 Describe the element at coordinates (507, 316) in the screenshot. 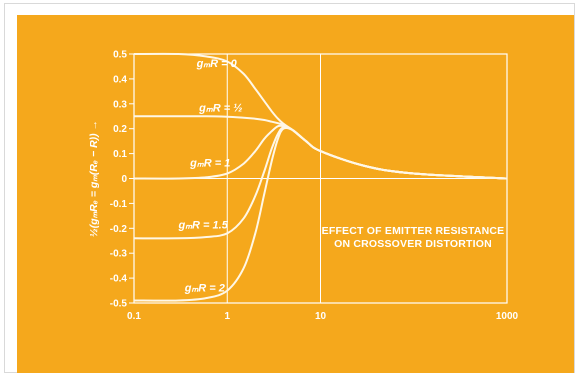

I see `x-tick-label: 1000` at that location.